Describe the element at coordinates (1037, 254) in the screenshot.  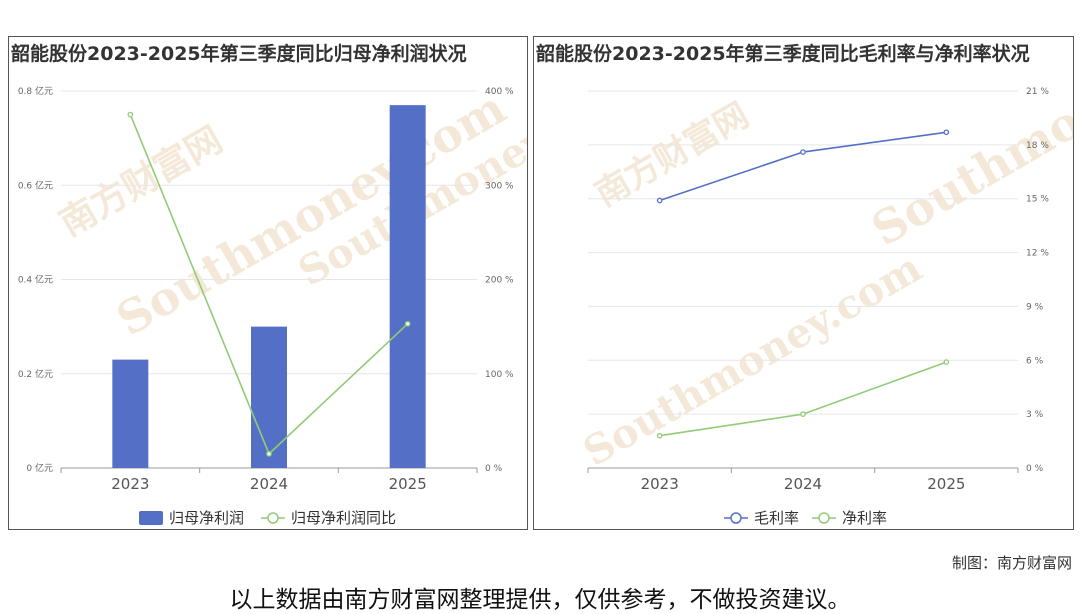
I see `y-tick-label: 12 %` at that location.